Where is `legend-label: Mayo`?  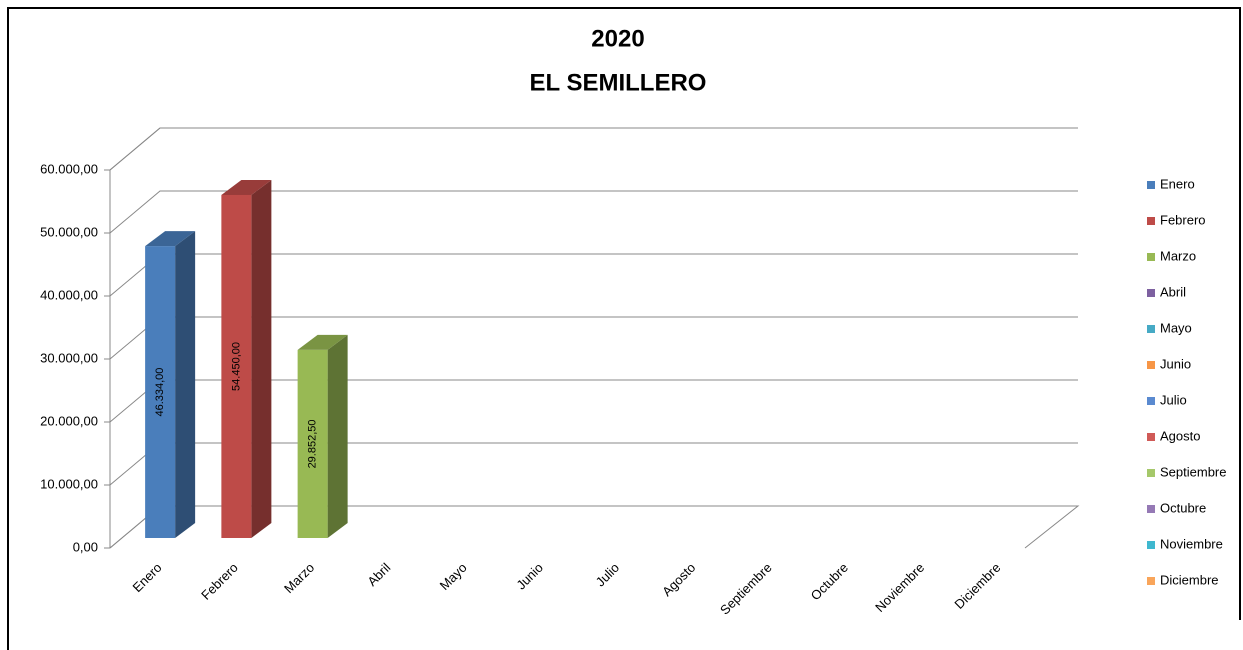 legend-label: Mayo is located at coordinates (1176, 327).